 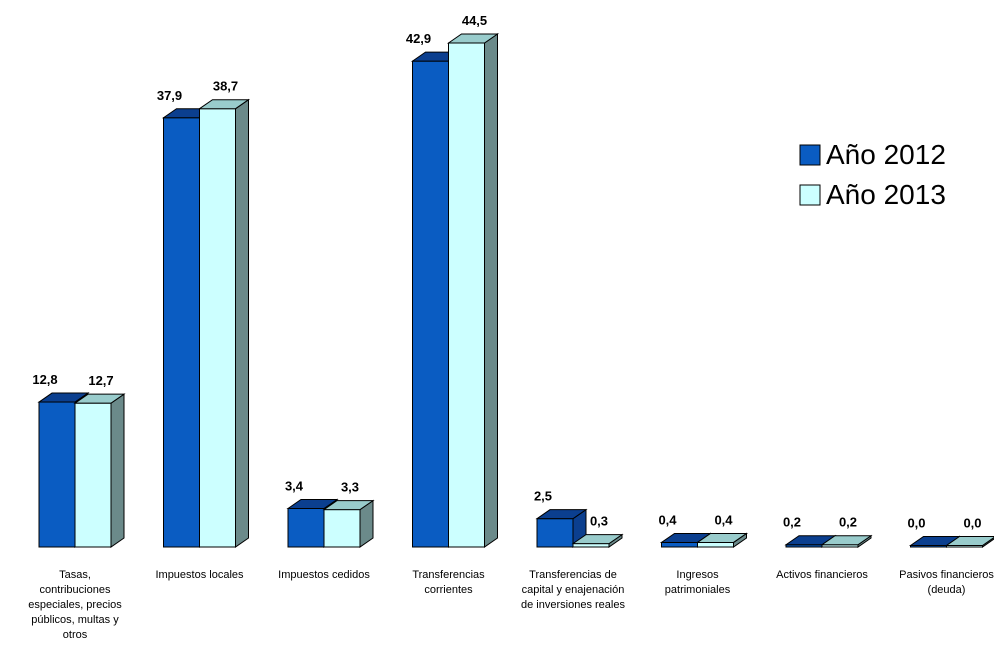 What do you see at coordinates (886, 154) in the screenshot?
I see `legend-label-0: Año 2012` at bounding box center [886, 154].